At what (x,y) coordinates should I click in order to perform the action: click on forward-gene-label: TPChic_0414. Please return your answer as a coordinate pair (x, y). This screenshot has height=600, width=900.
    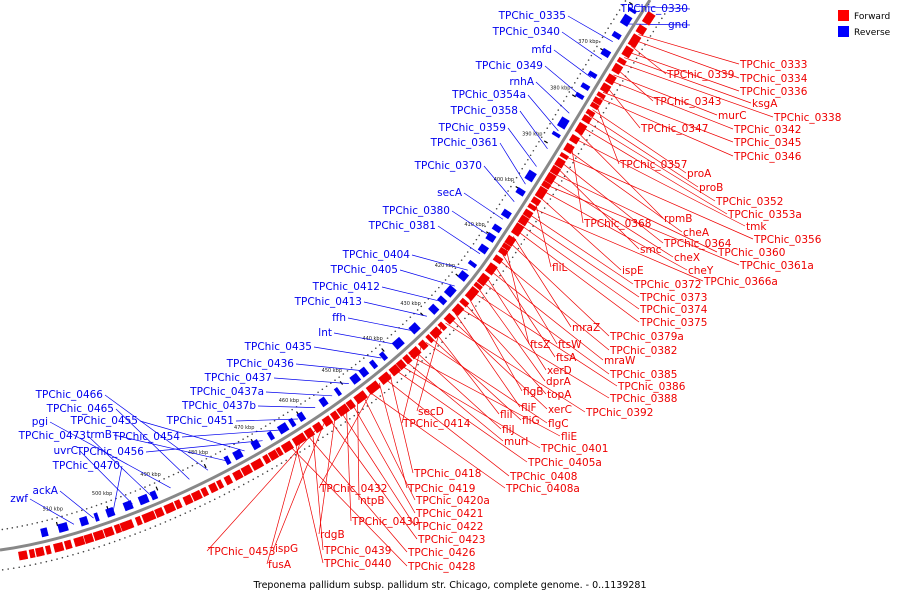
    Looking at the image, I should click on (436, 424).